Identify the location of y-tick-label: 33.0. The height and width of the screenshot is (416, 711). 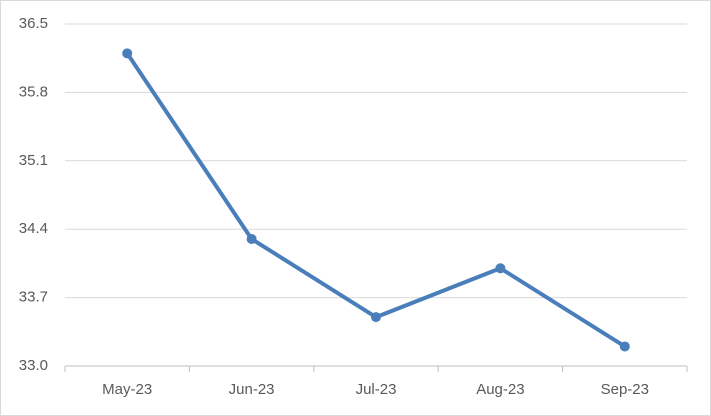
(33, 365).